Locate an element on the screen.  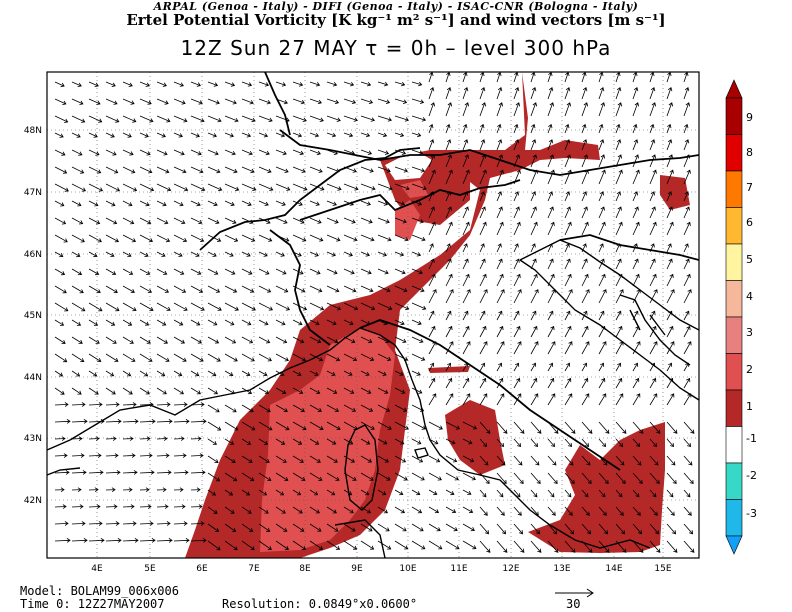
lon-label: 12E is located at coordinates (510, 569).